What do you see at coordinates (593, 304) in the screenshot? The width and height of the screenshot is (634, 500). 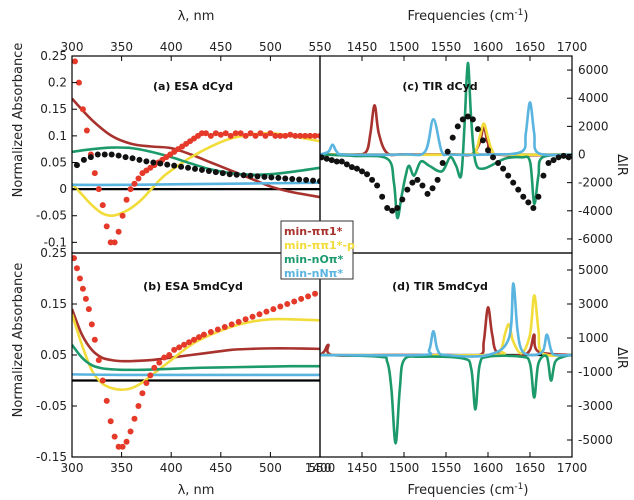 I see `panel-d-ytick-4: 3000` at bounding box center [593, 304].